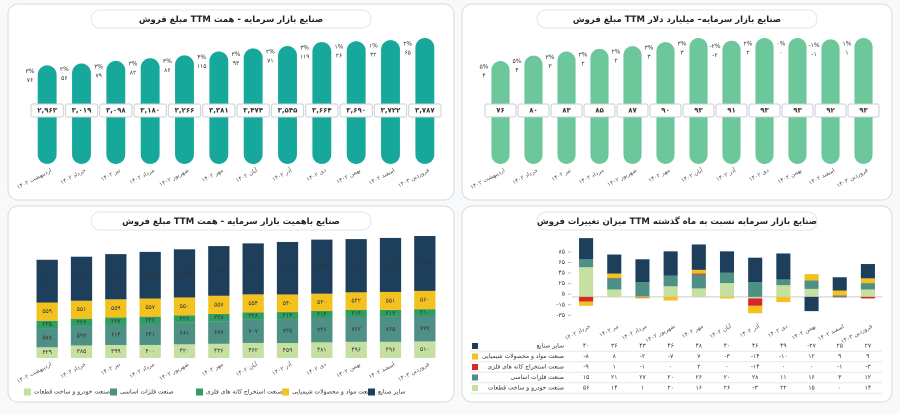 This screenshot has width=900, height=414. Describe the element at coordinates (244, 392) in the screenshot. I see `legend-label: صنعت استخراج کانه های فلزی` at that location.